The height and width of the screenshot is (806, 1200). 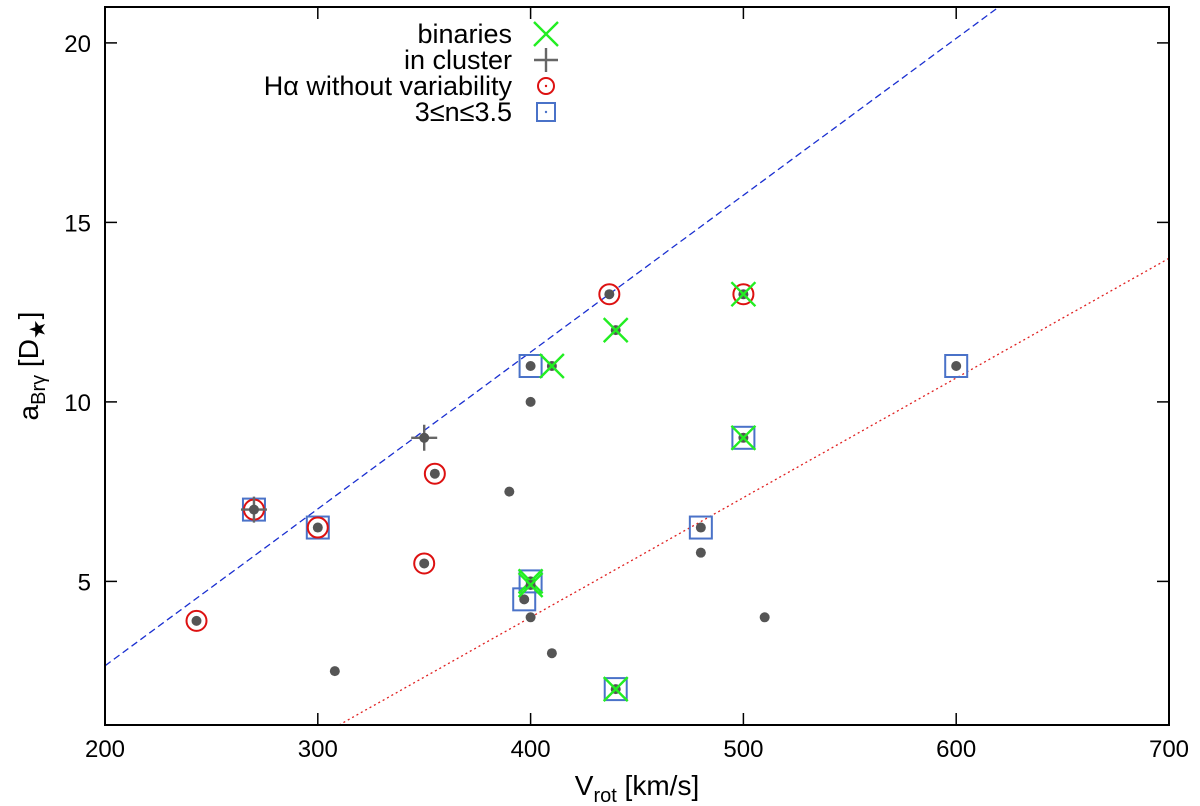 I want to click on x-tick-label-700: 700, so click(x=1169, y=749).